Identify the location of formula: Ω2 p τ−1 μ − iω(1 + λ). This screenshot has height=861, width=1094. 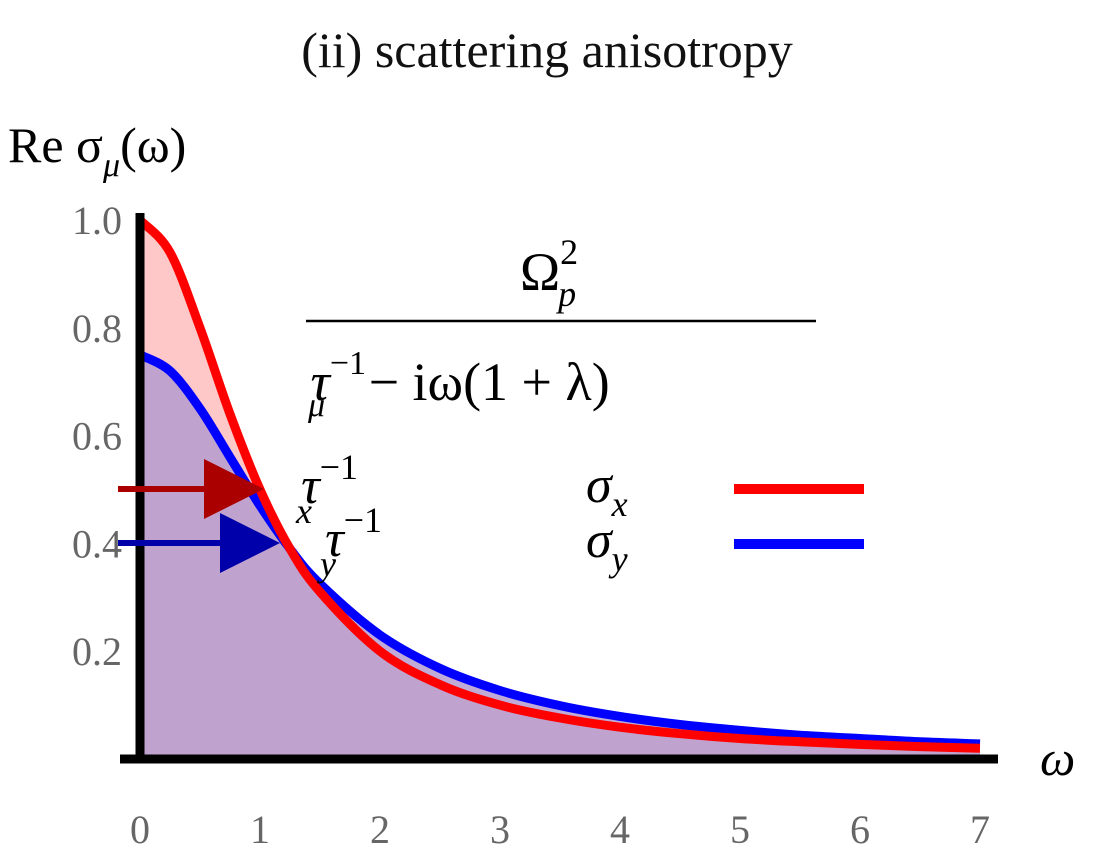
(561, 328).